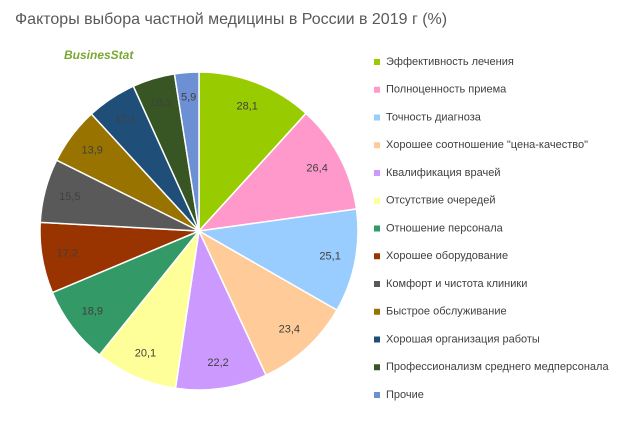 This screenshot has height=437, width=619. I want to click on data-label: 10,3, so click(160, 103).